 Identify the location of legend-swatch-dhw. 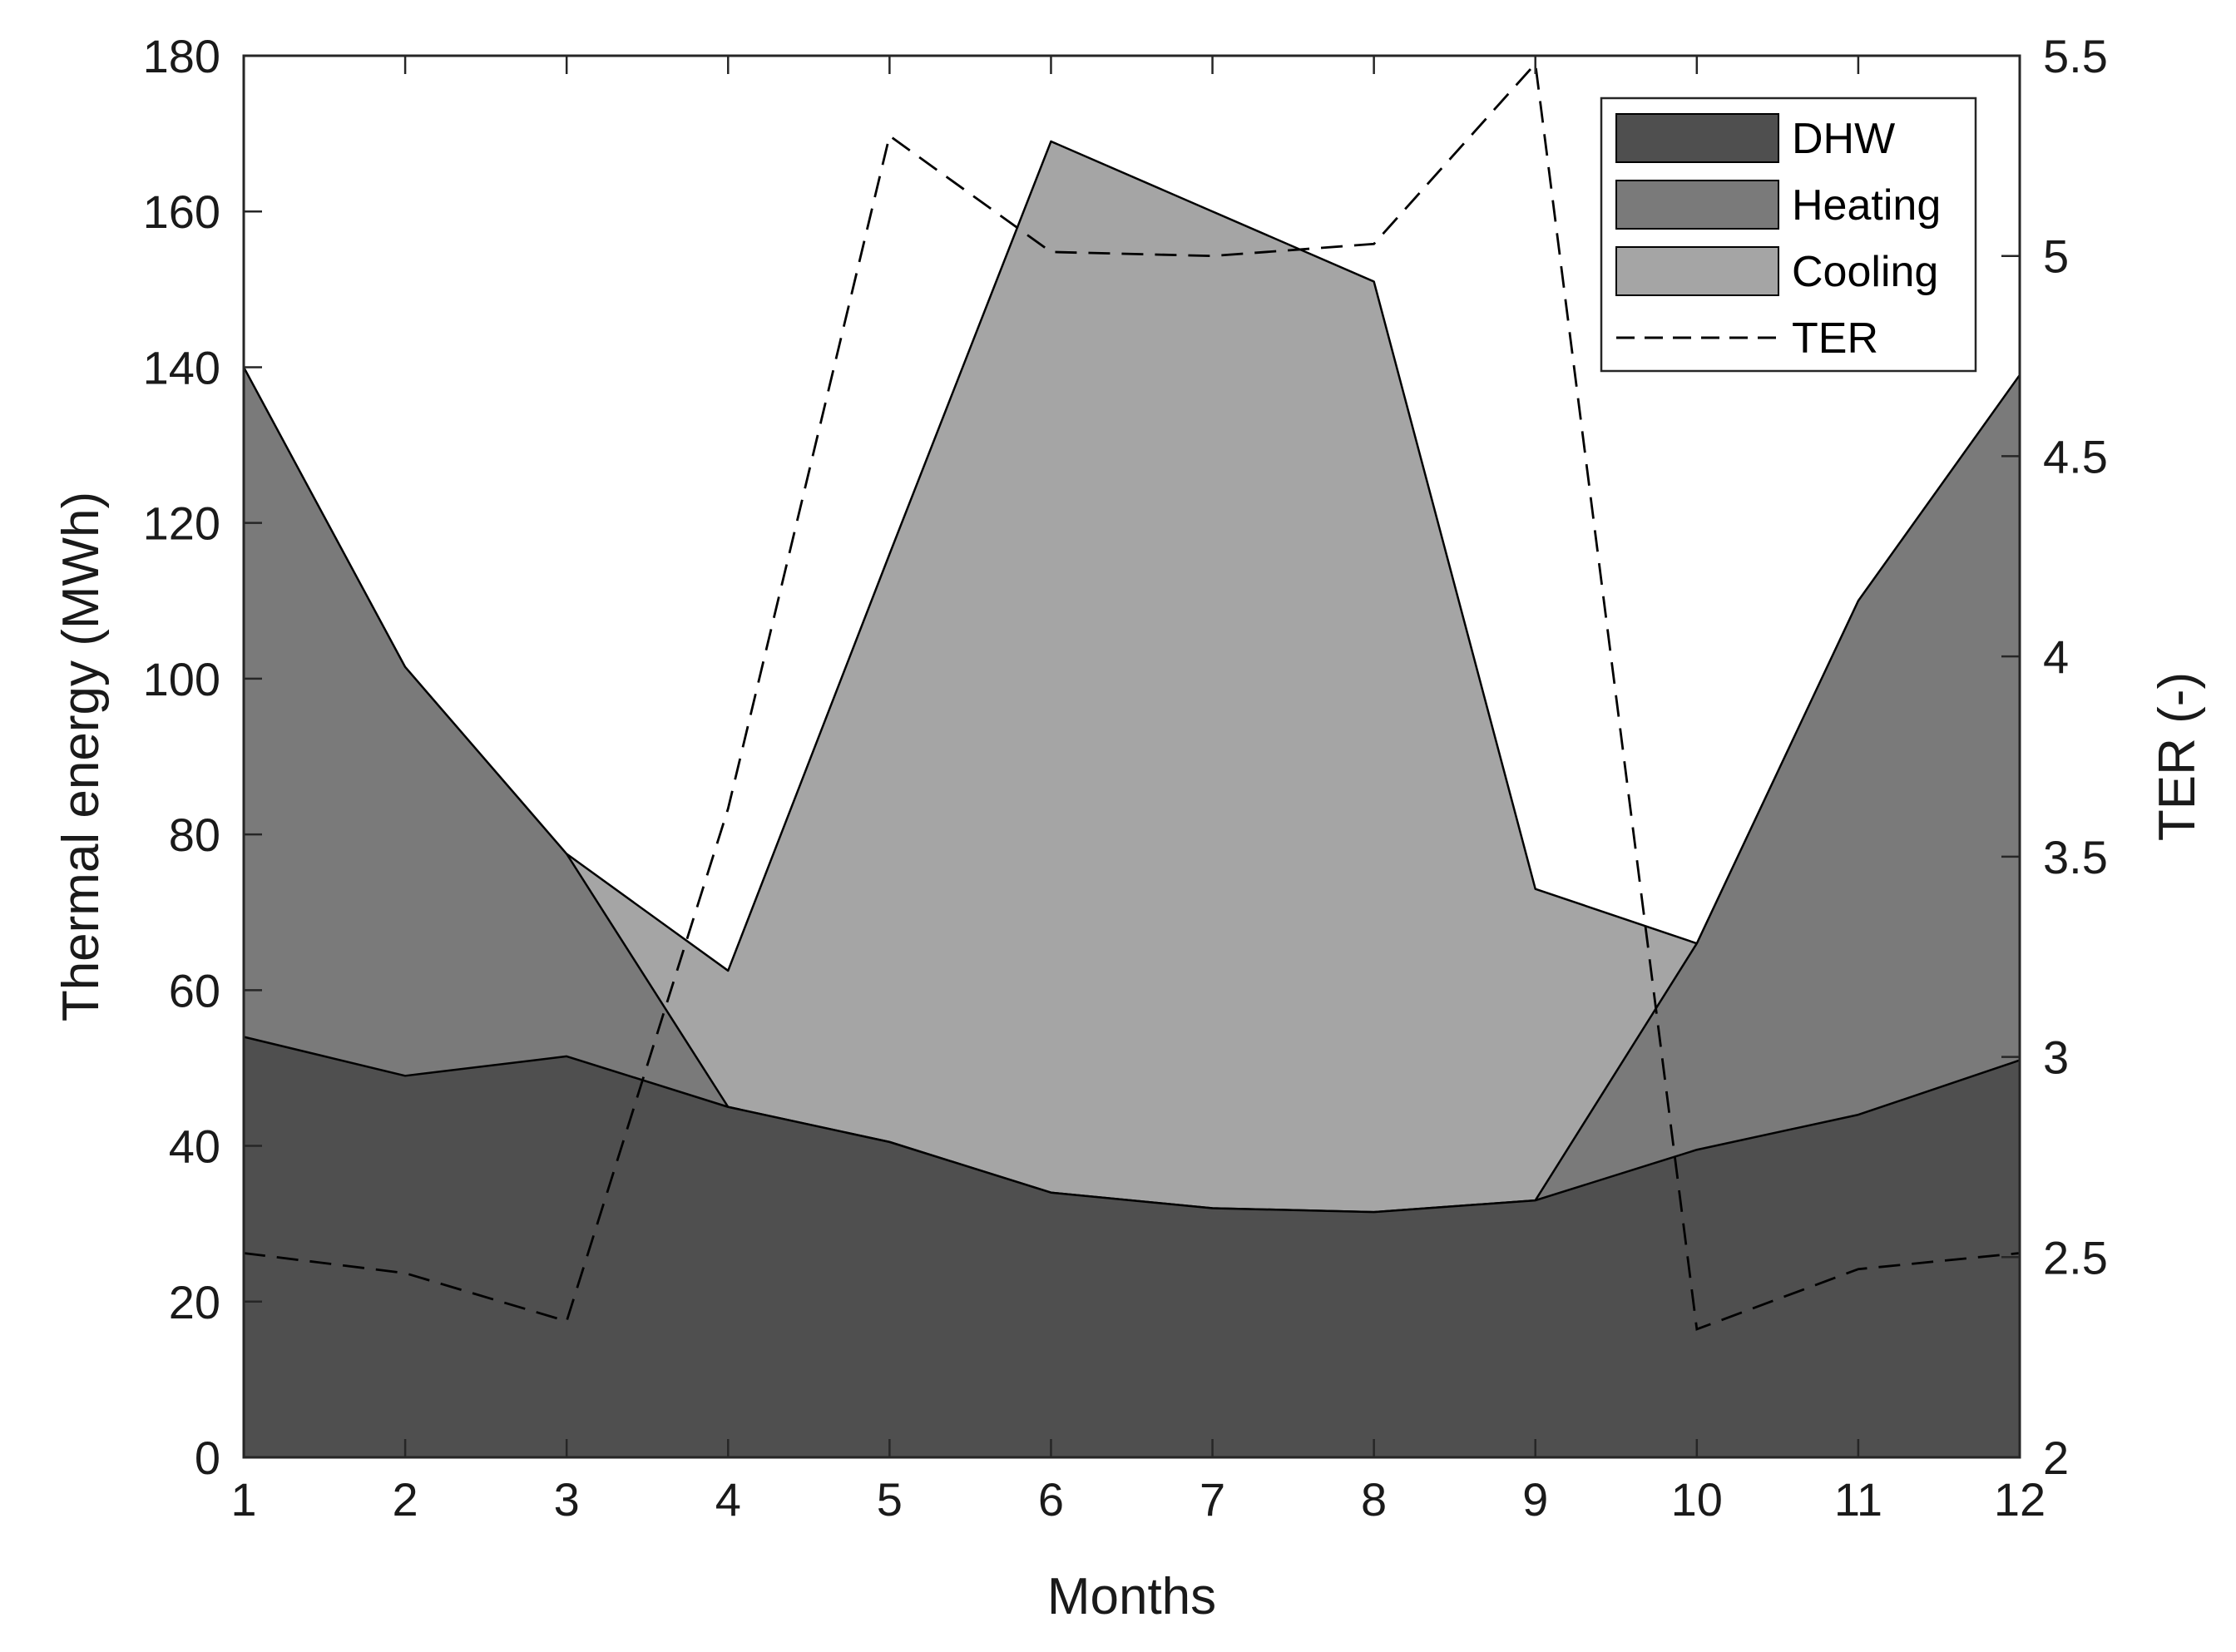
(1697, 138).